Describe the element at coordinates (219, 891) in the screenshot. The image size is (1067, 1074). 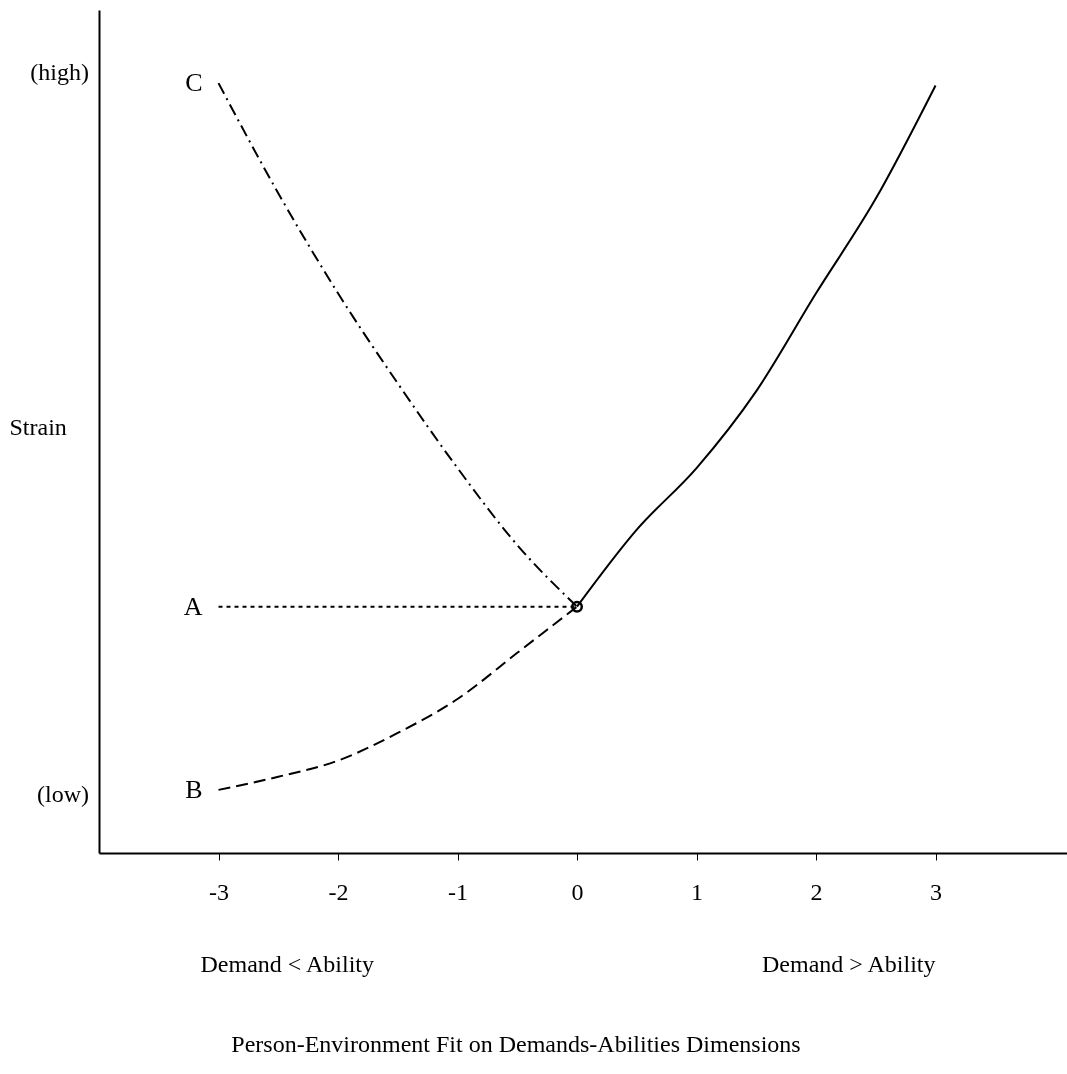
I see `x-tick-label: -3` at that location.